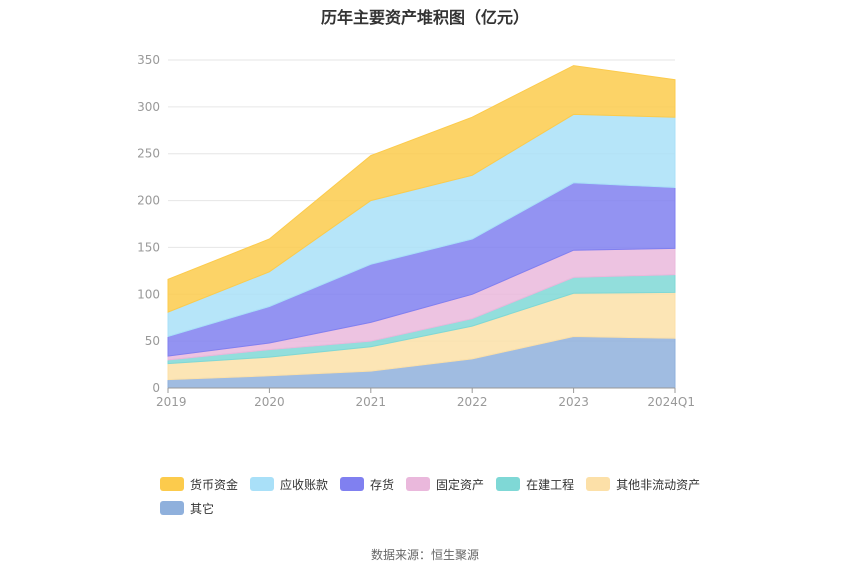  Describe the element at coordinates (424, 555) in the screenshot. I see `data-source: 数据来源：恒生聚源` at that location.